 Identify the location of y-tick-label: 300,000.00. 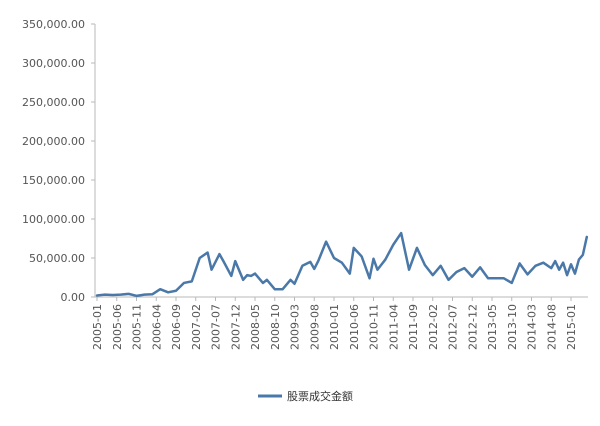
(53, 63).